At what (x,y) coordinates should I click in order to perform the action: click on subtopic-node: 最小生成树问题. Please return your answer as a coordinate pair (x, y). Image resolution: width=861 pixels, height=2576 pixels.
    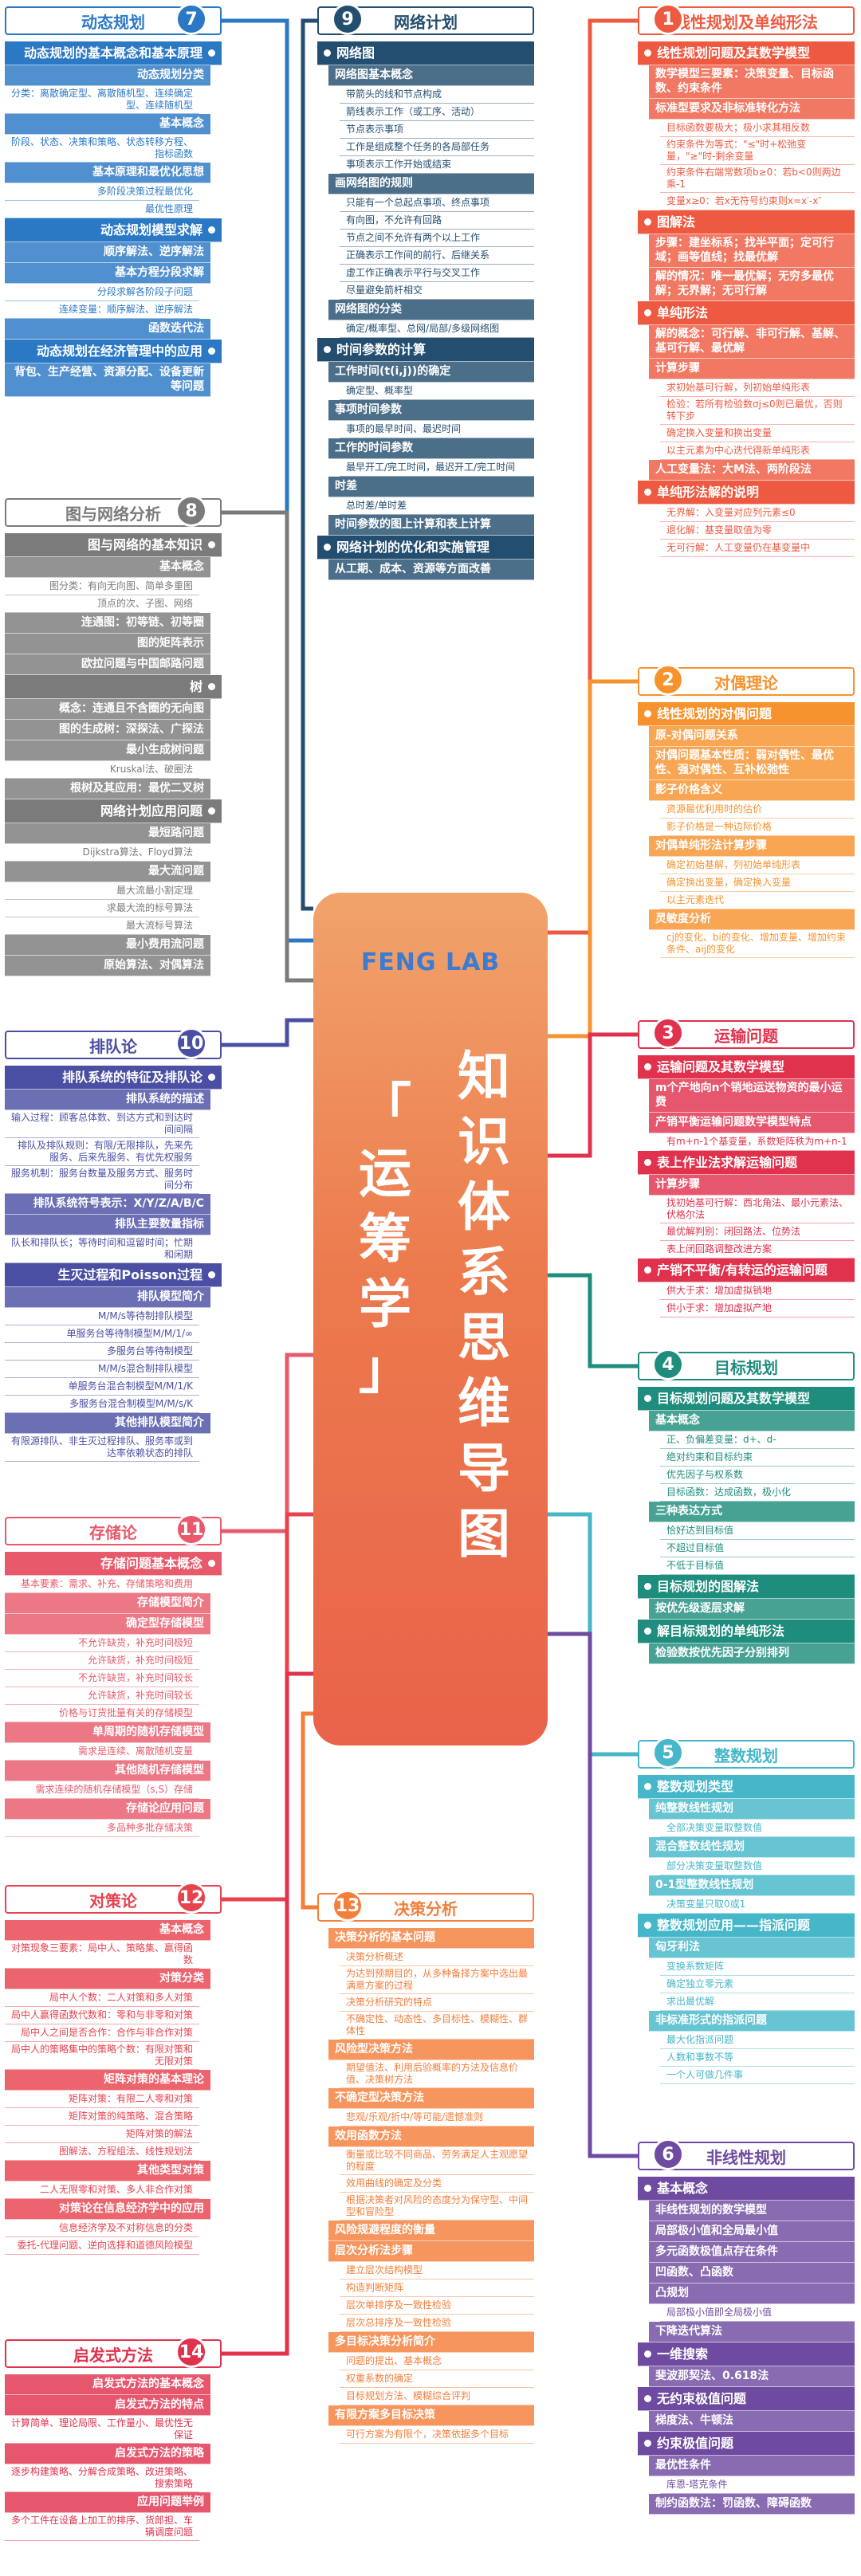
    Looking at the image, I should click on (107, 750).